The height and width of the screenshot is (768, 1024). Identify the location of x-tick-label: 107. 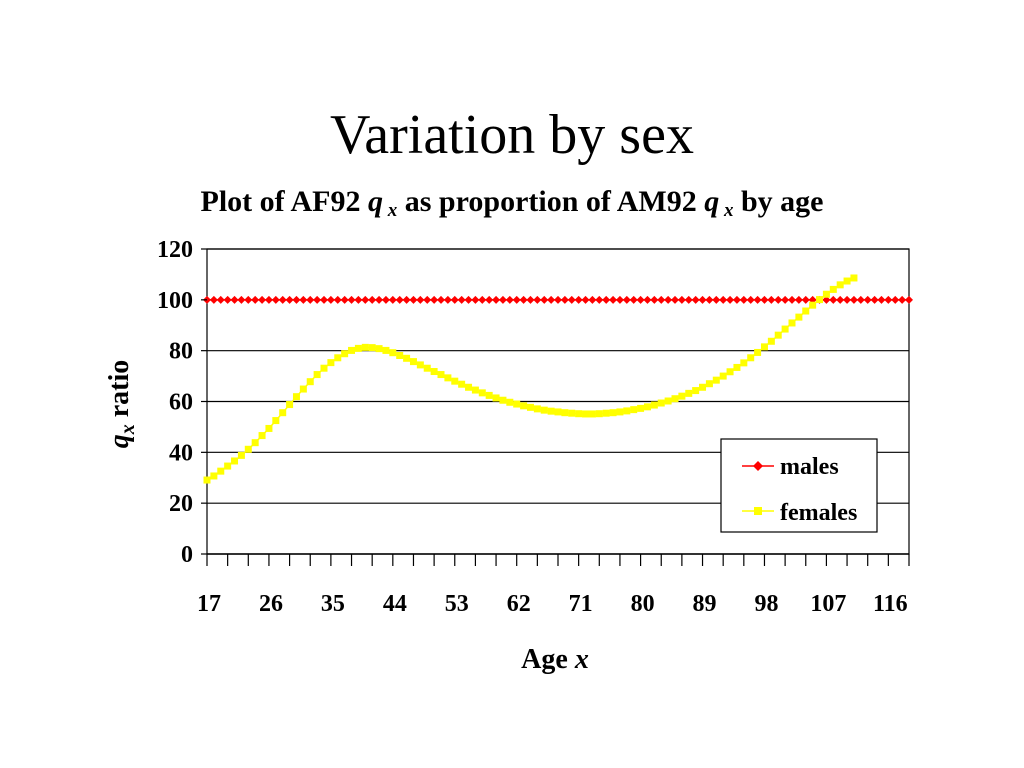
(828, 604).